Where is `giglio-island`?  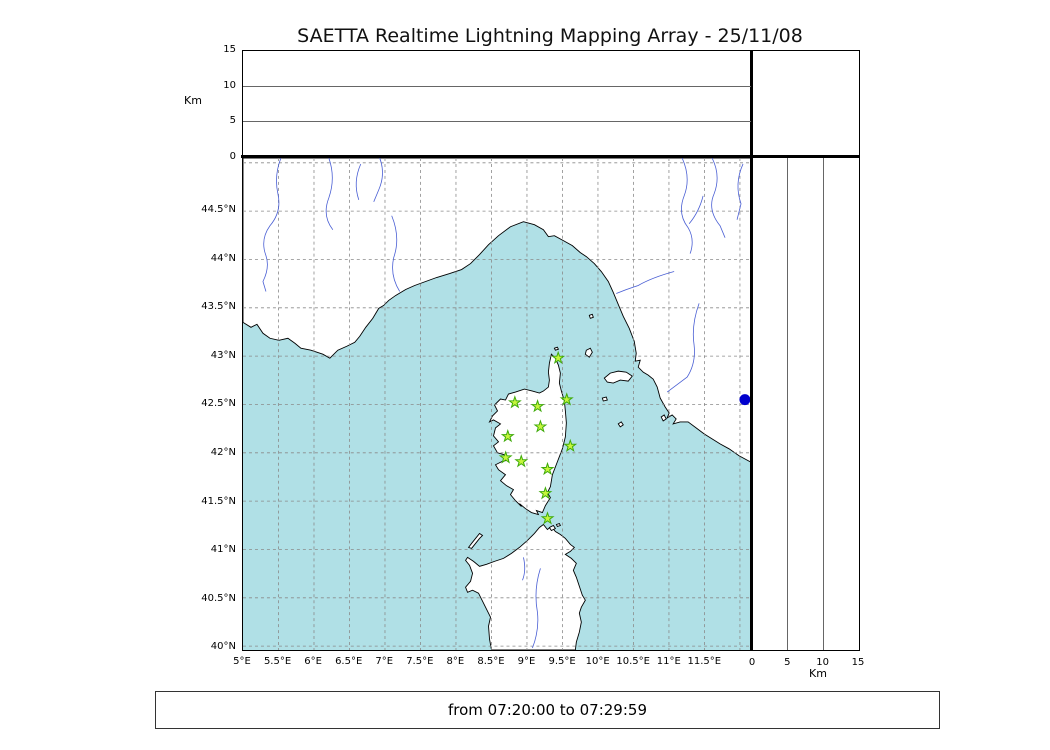
giglio-island is located at coordinates (663, 418).